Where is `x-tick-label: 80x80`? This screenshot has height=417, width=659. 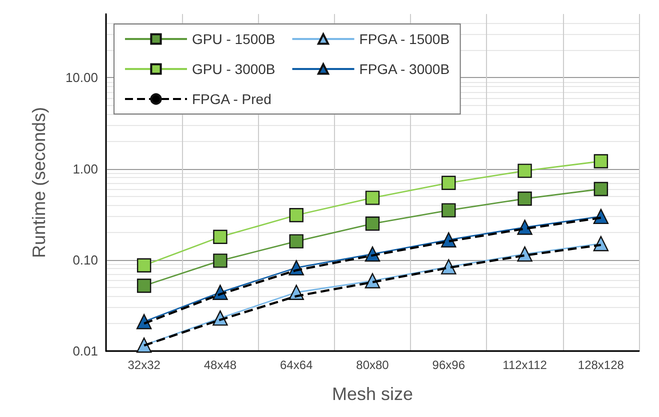
x-tick-label: 80x80 is located at coordinates (373, 365).